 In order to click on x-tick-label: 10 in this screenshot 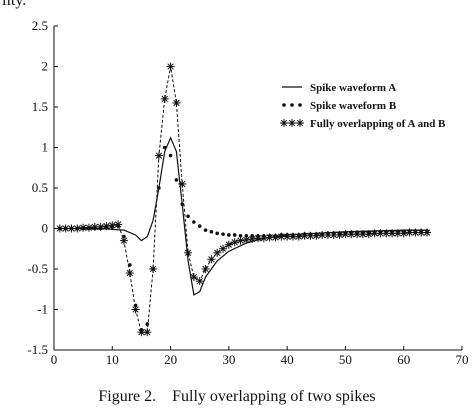, I will do `click(112, 359)`.